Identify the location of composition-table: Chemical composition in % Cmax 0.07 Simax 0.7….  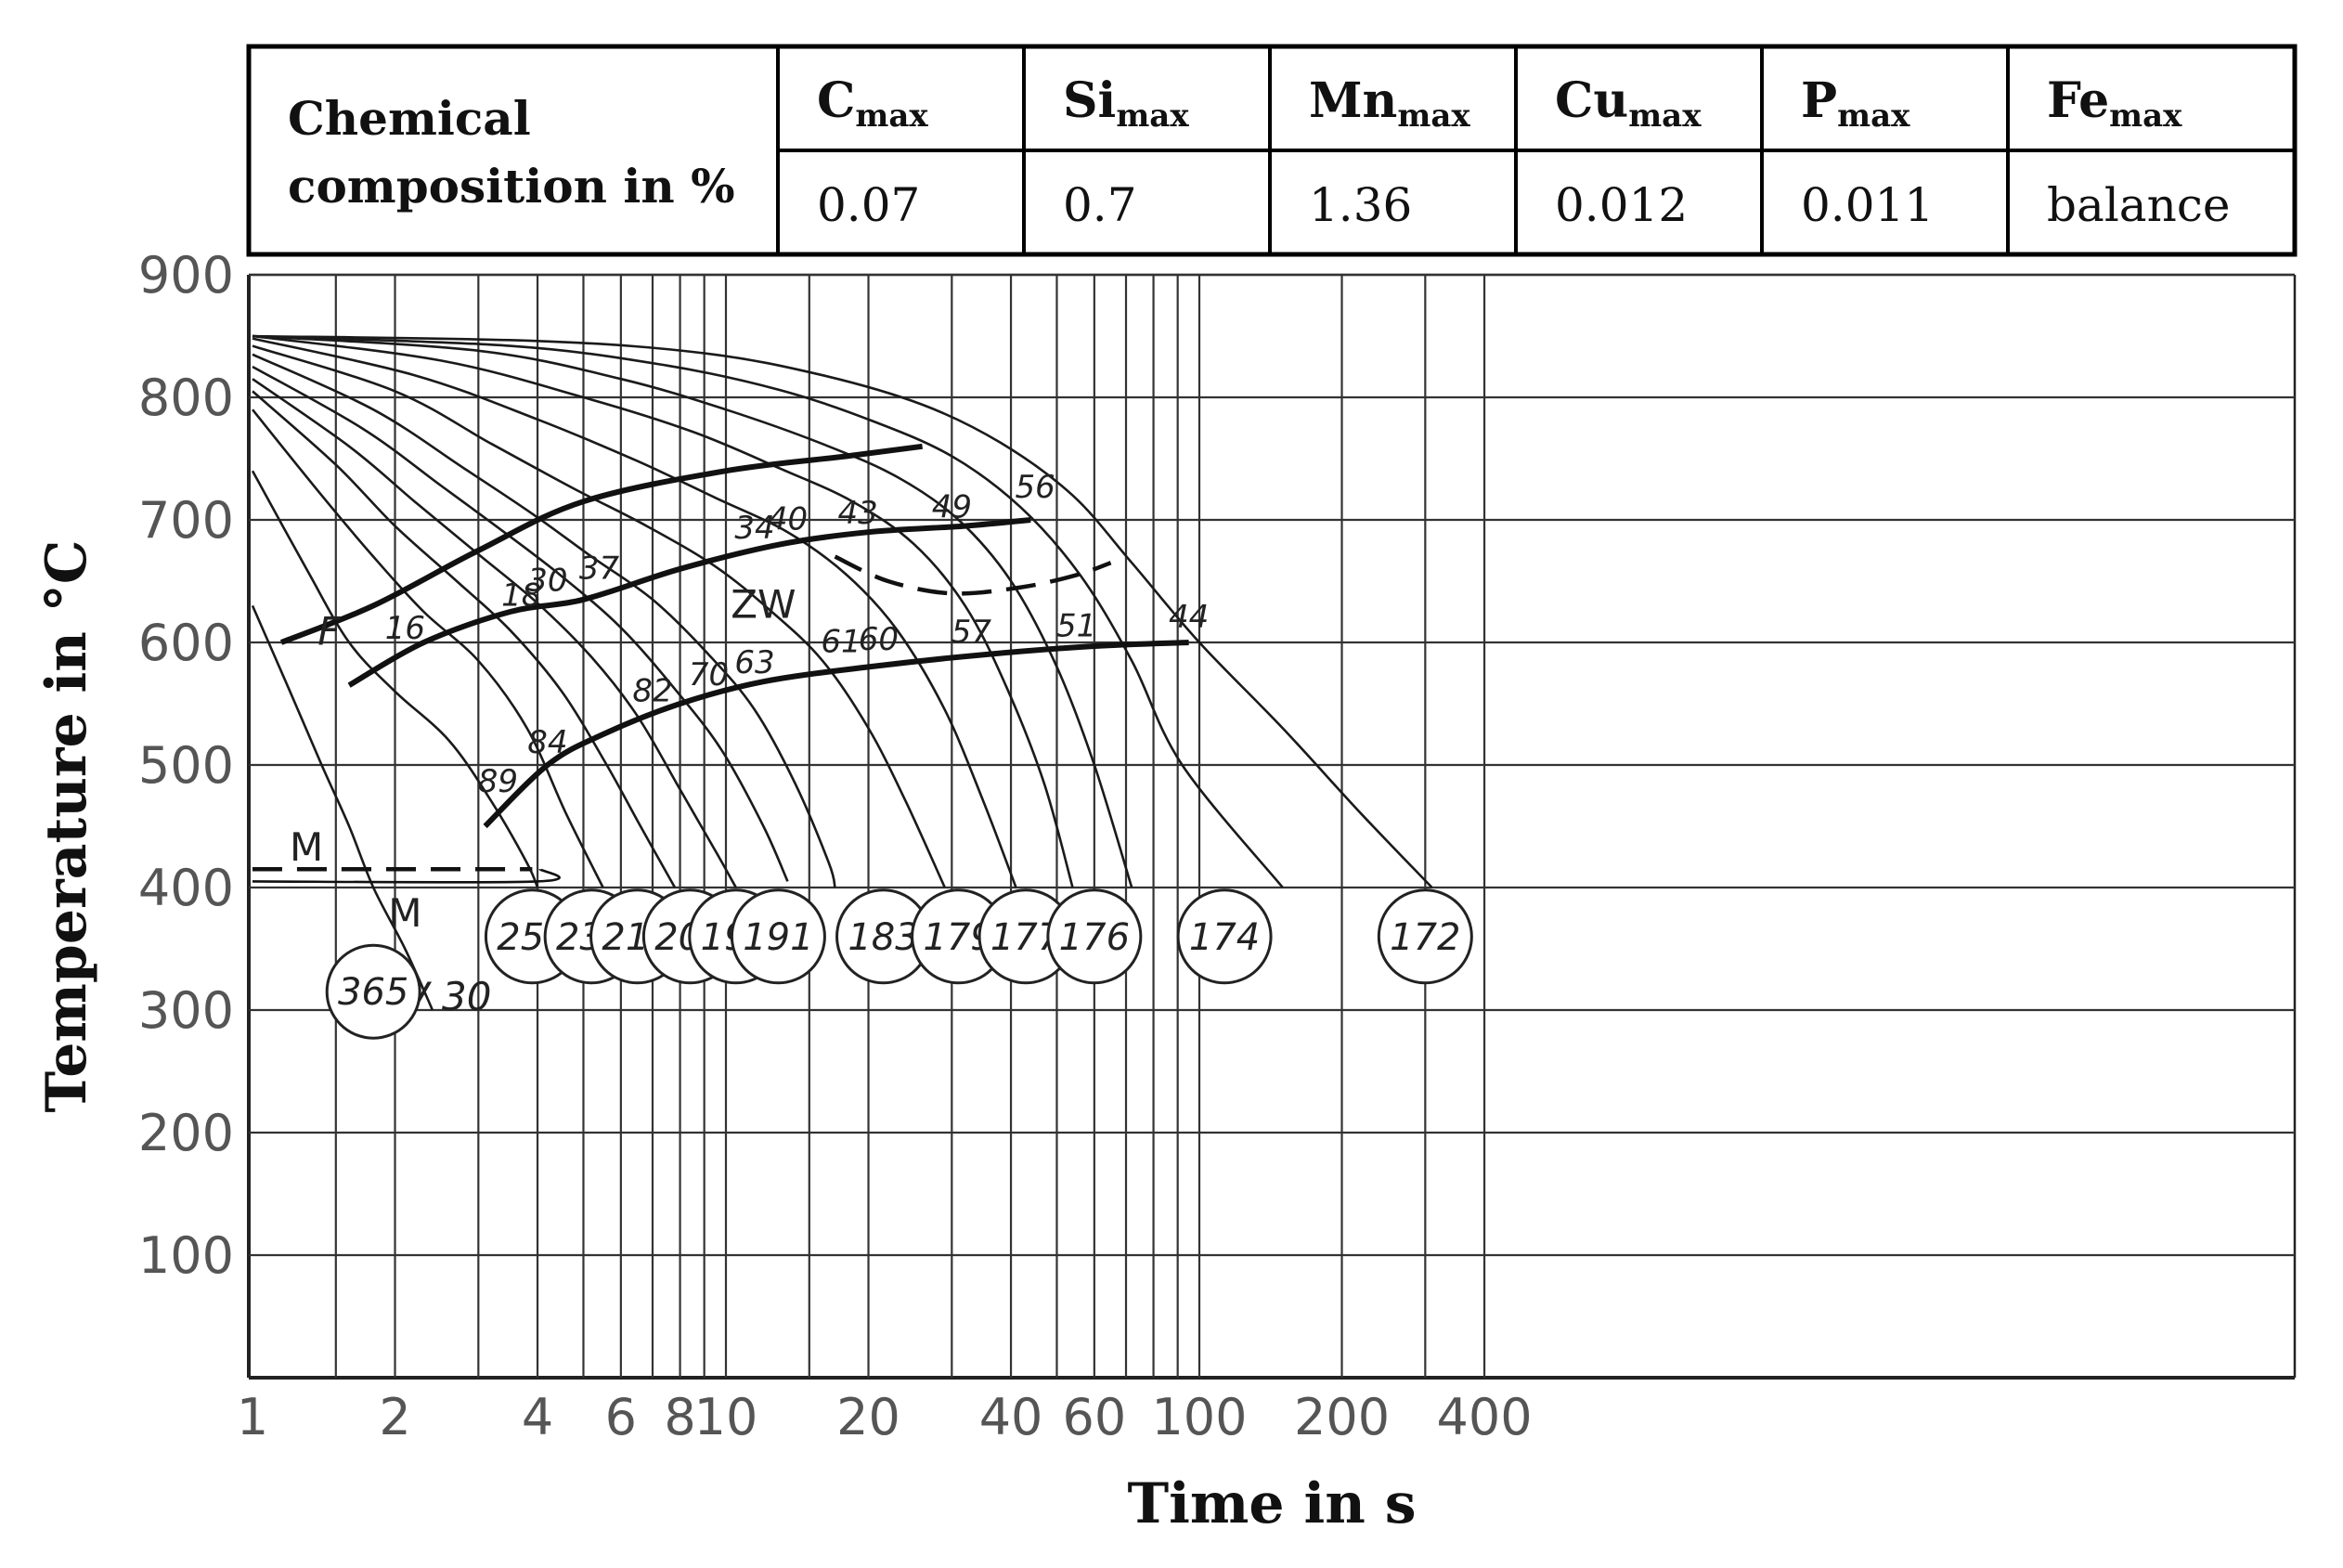
(1272, 150).